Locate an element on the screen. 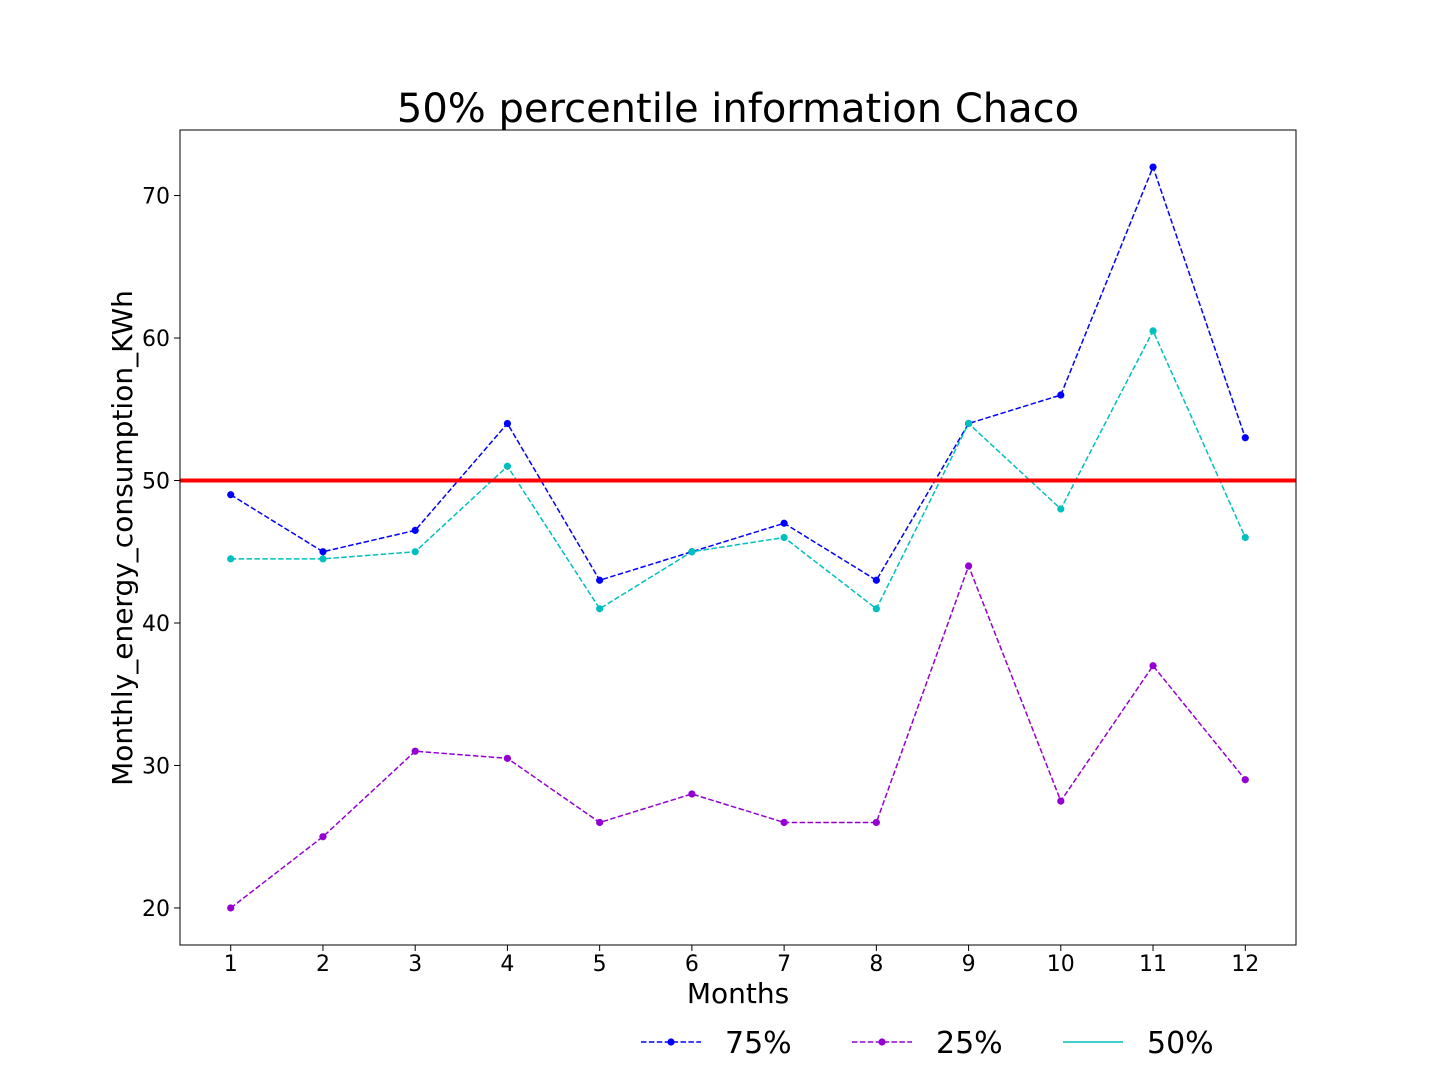 Image resolution: width=1440 pixels, height=1080 pixels. x-tick-label-4: 5 is located at coordinates (600, 964).